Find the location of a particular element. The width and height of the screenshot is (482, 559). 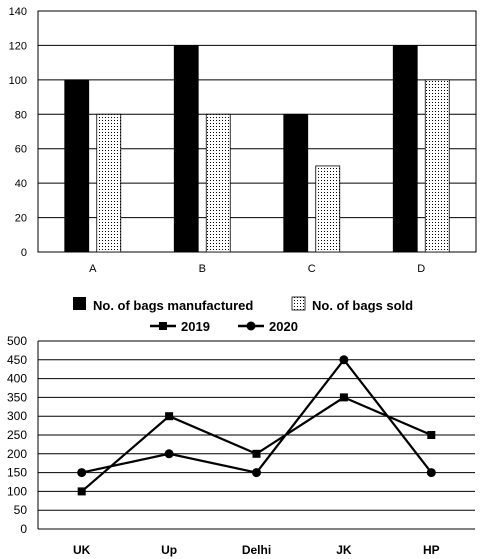

legend-label-manufactured: No. of bags manufactured is located at coordinates (173, 305).